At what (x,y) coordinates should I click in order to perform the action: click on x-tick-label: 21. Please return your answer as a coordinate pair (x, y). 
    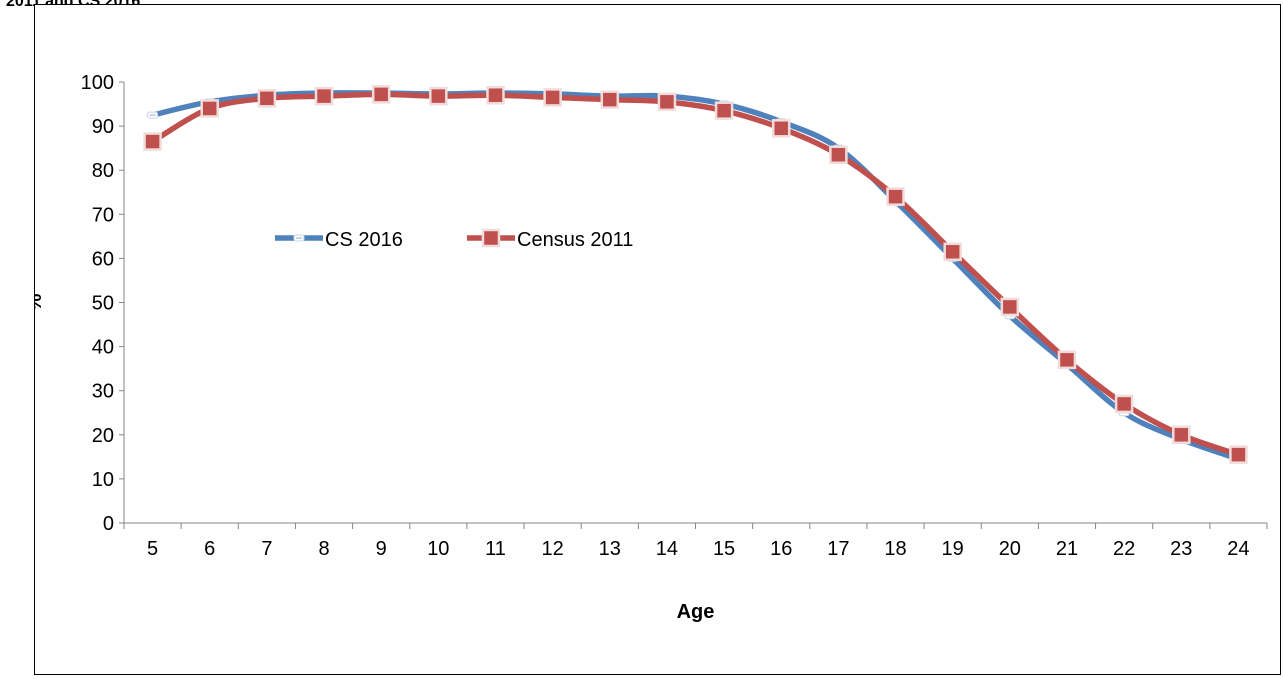
    Looking at the image, I should click on (1067, 549).